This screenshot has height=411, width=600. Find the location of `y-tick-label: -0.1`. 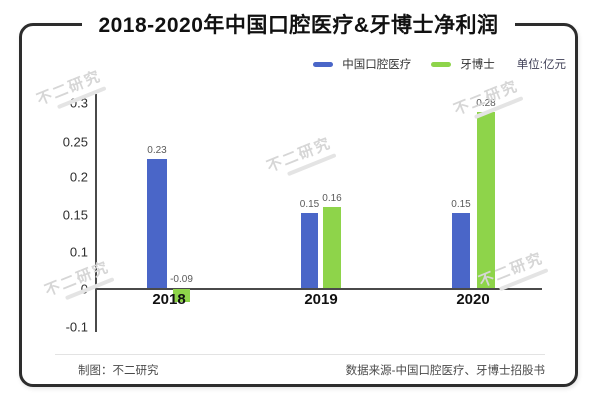

y-tick-label: -0.1 is located at coordinates (76, 327).